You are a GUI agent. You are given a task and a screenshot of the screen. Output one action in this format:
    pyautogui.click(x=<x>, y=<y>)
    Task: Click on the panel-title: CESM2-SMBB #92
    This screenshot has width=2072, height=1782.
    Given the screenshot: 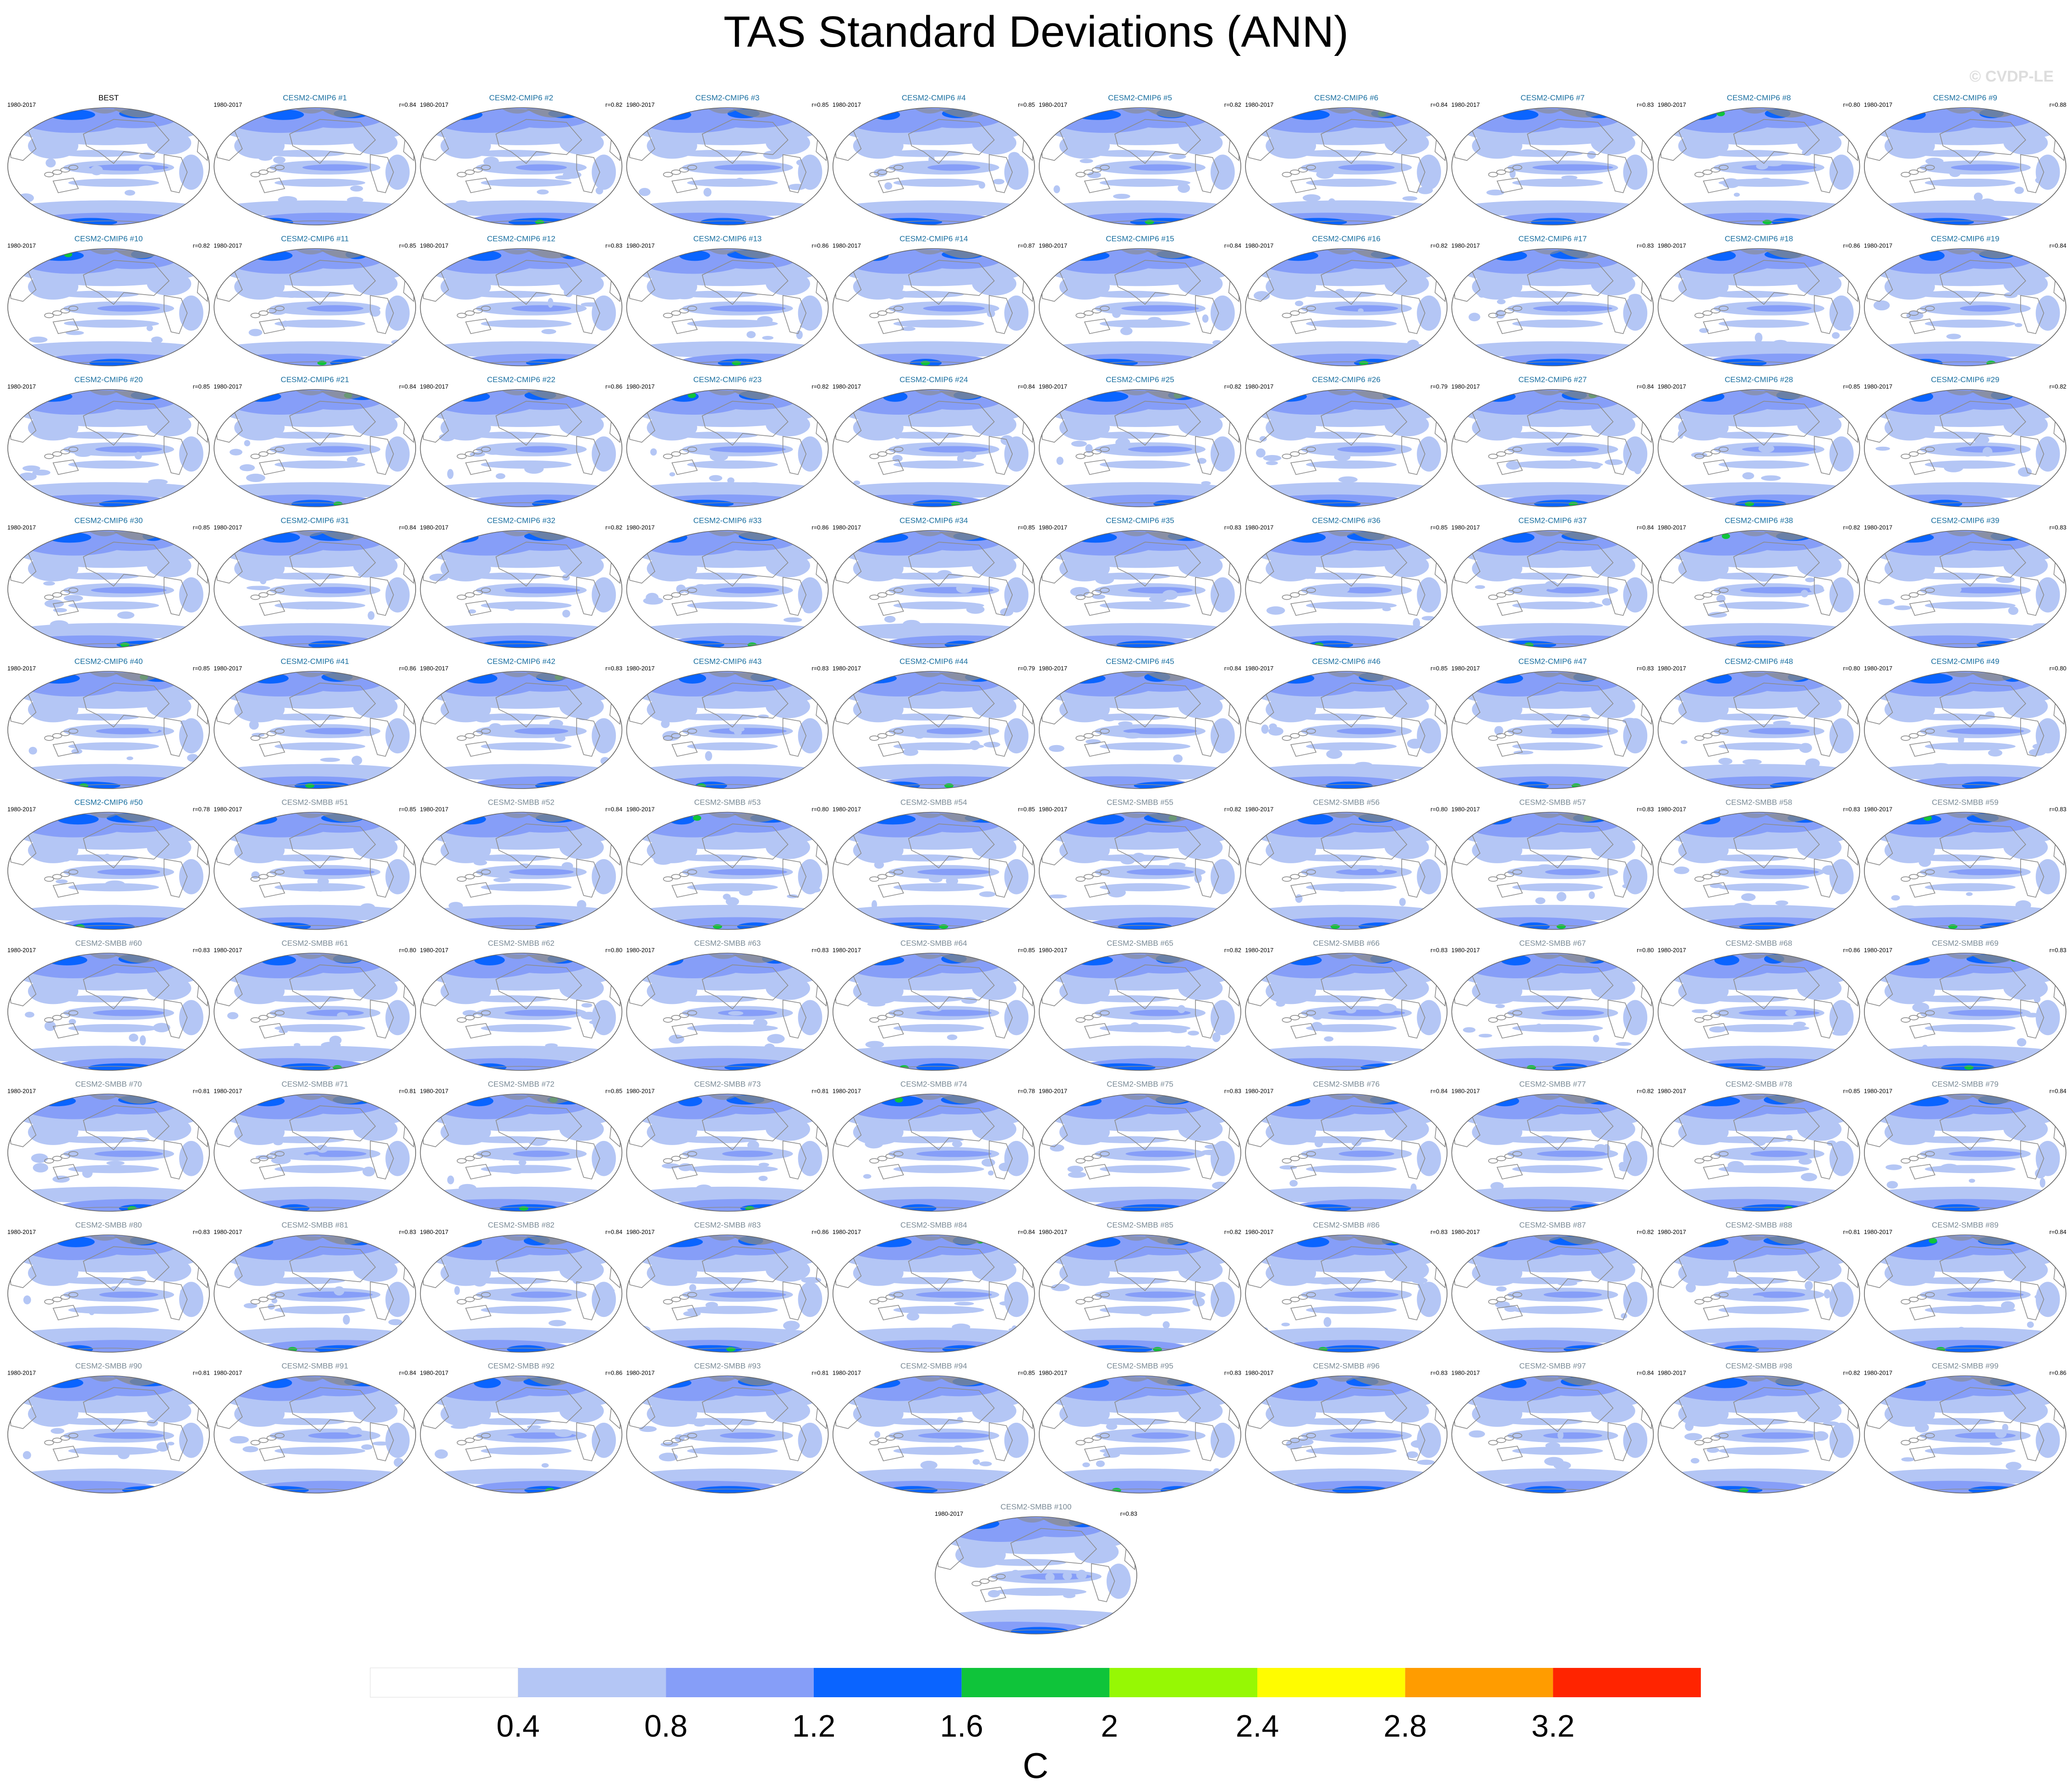 What is the action you would take?
    pyautogui.click(x=521, y=1366)
    